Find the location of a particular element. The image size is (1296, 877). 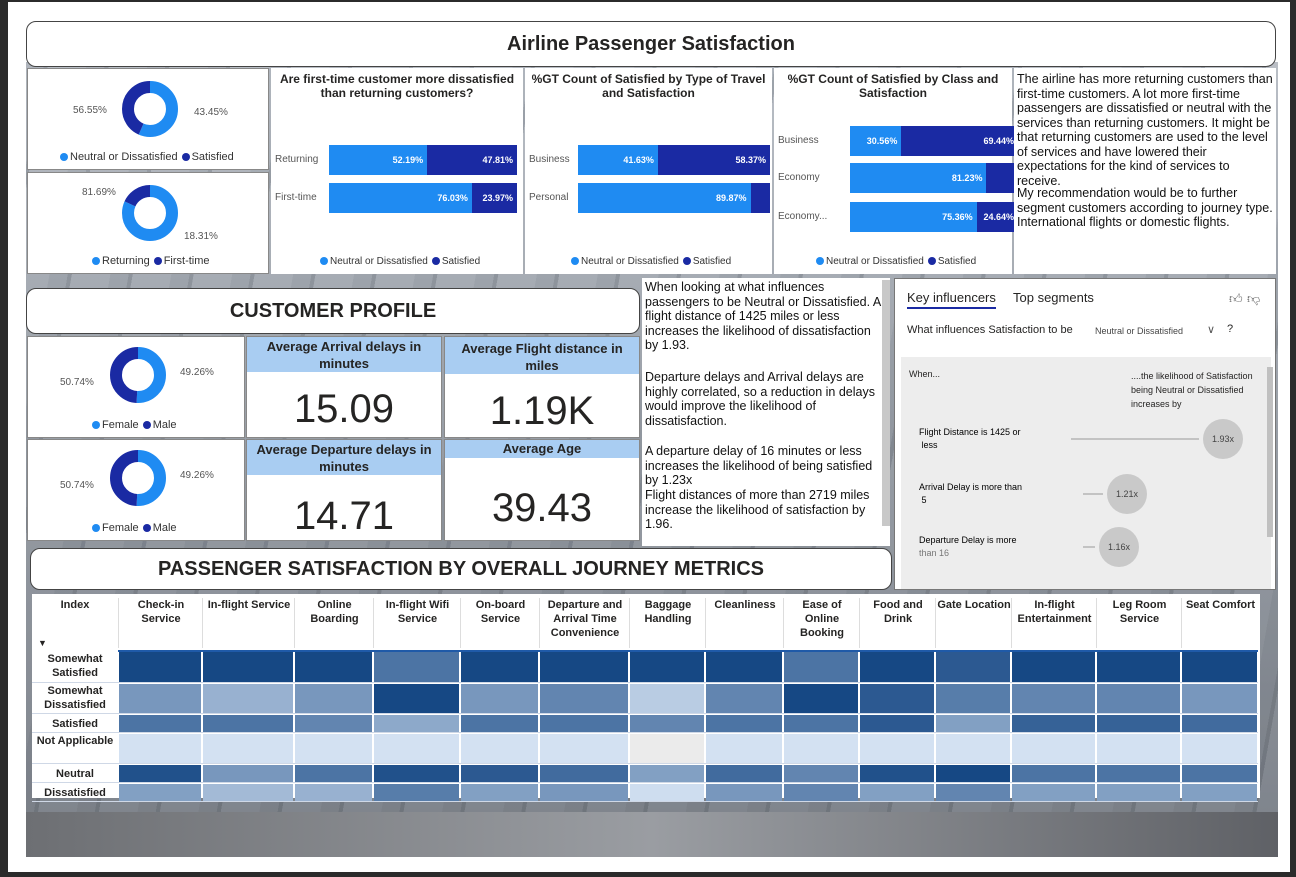

bar-segment-neutral-or-dissatisfied: 89.87% is located at coordinates (664, 198).